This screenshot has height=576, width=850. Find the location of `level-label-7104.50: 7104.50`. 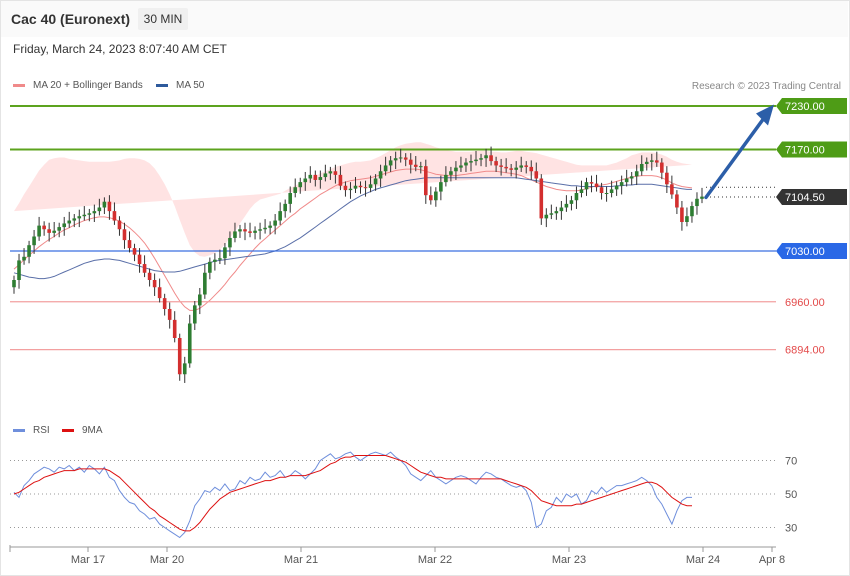

level-label-7104.50: 7104.50 is located at coordinates (805, 198).